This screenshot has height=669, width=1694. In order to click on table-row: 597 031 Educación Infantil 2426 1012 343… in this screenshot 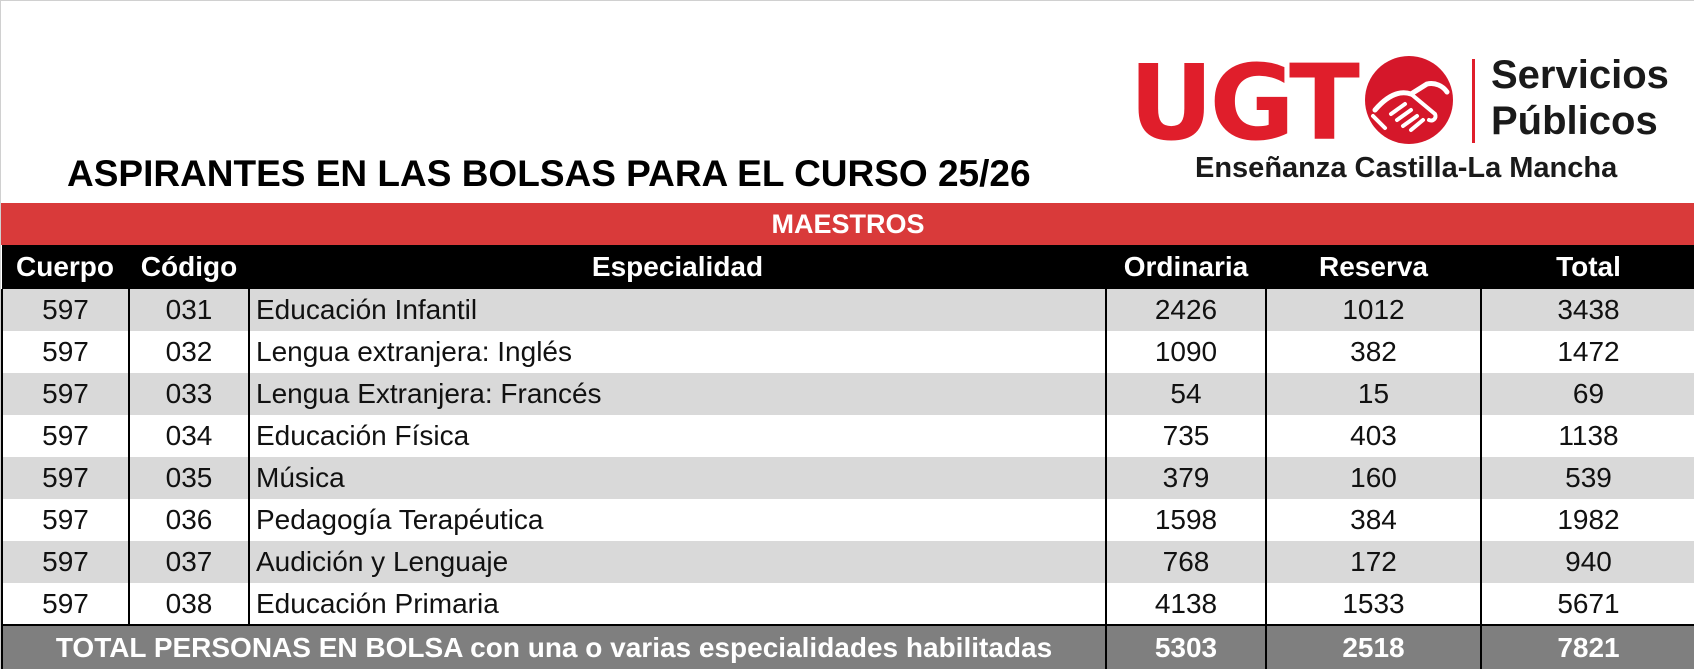, I will do `click(847, 310)`.